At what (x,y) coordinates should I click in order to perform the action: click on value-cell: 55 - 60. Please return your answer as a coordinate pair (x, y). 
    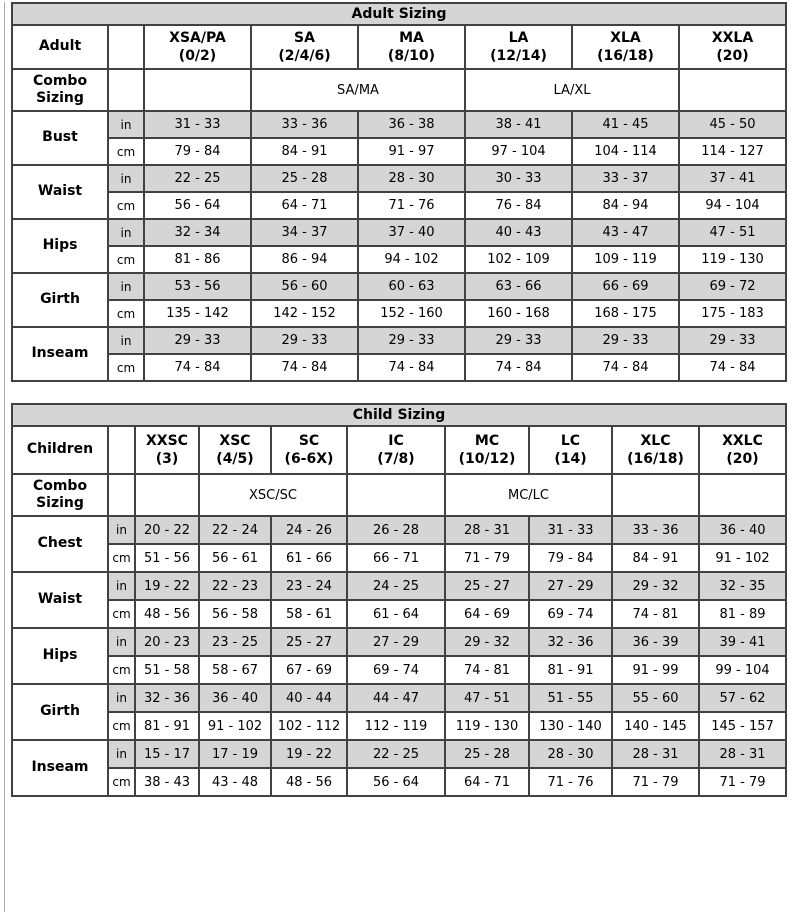
    Looking at the image, I should click on (655, 698).